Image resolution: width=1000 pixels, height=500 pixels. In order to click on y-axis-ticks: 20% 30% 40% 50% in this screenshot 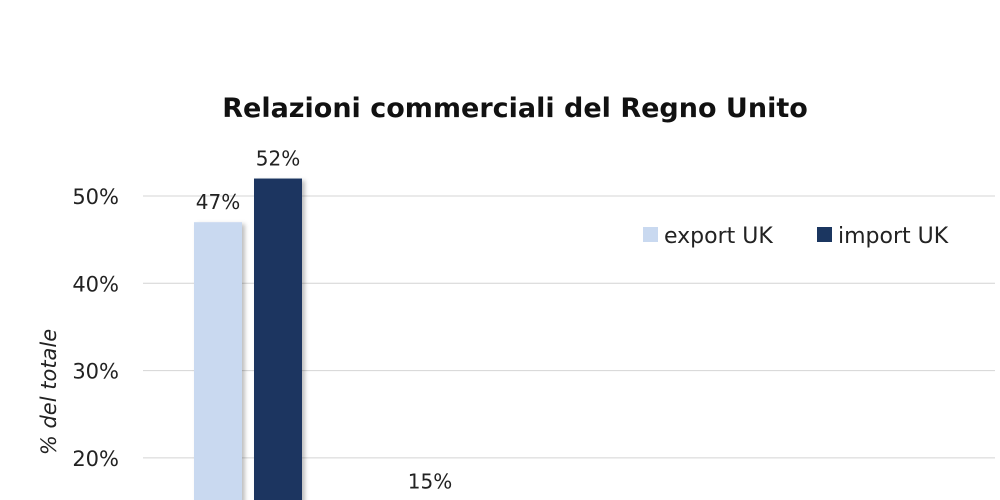, I will do `click(95, 328)`.